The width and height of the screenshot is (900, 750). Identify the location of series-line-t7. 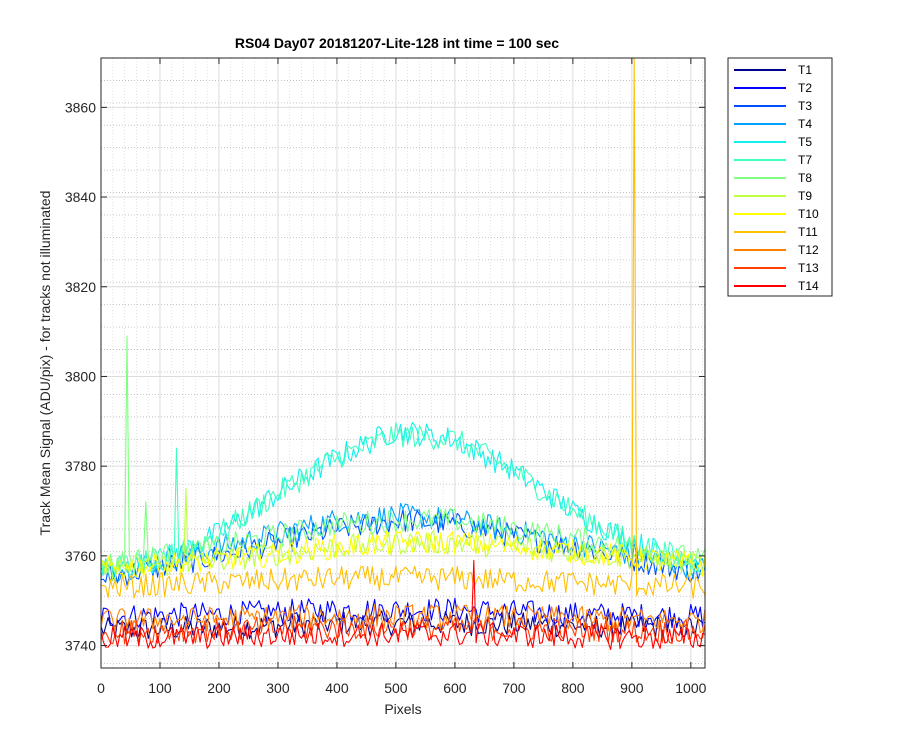
(403, 501).